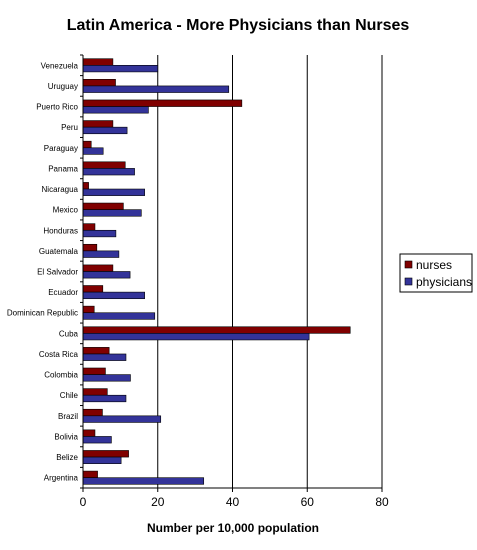  What do you see at coordinates (99, 83) in the screenshot?
I see `bar-nurses-uruguay` at bounding box center [99, 83].